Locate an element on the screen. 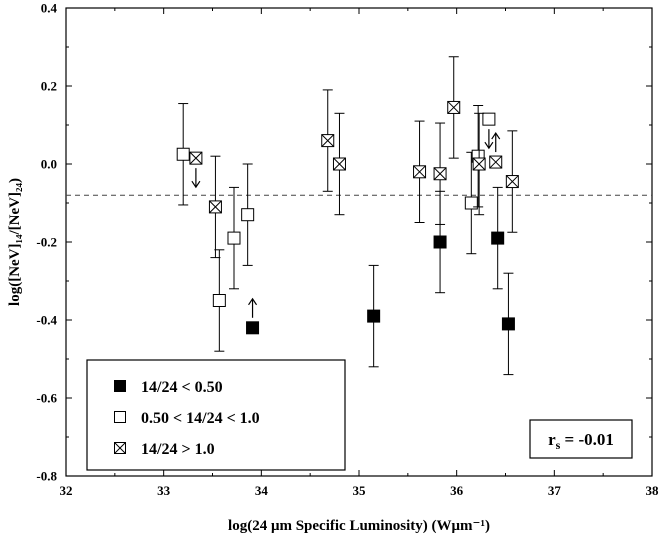 The width and height of the screenshot is (660, 543). x-tick-label: 35 is located at coordinates (360, 490).